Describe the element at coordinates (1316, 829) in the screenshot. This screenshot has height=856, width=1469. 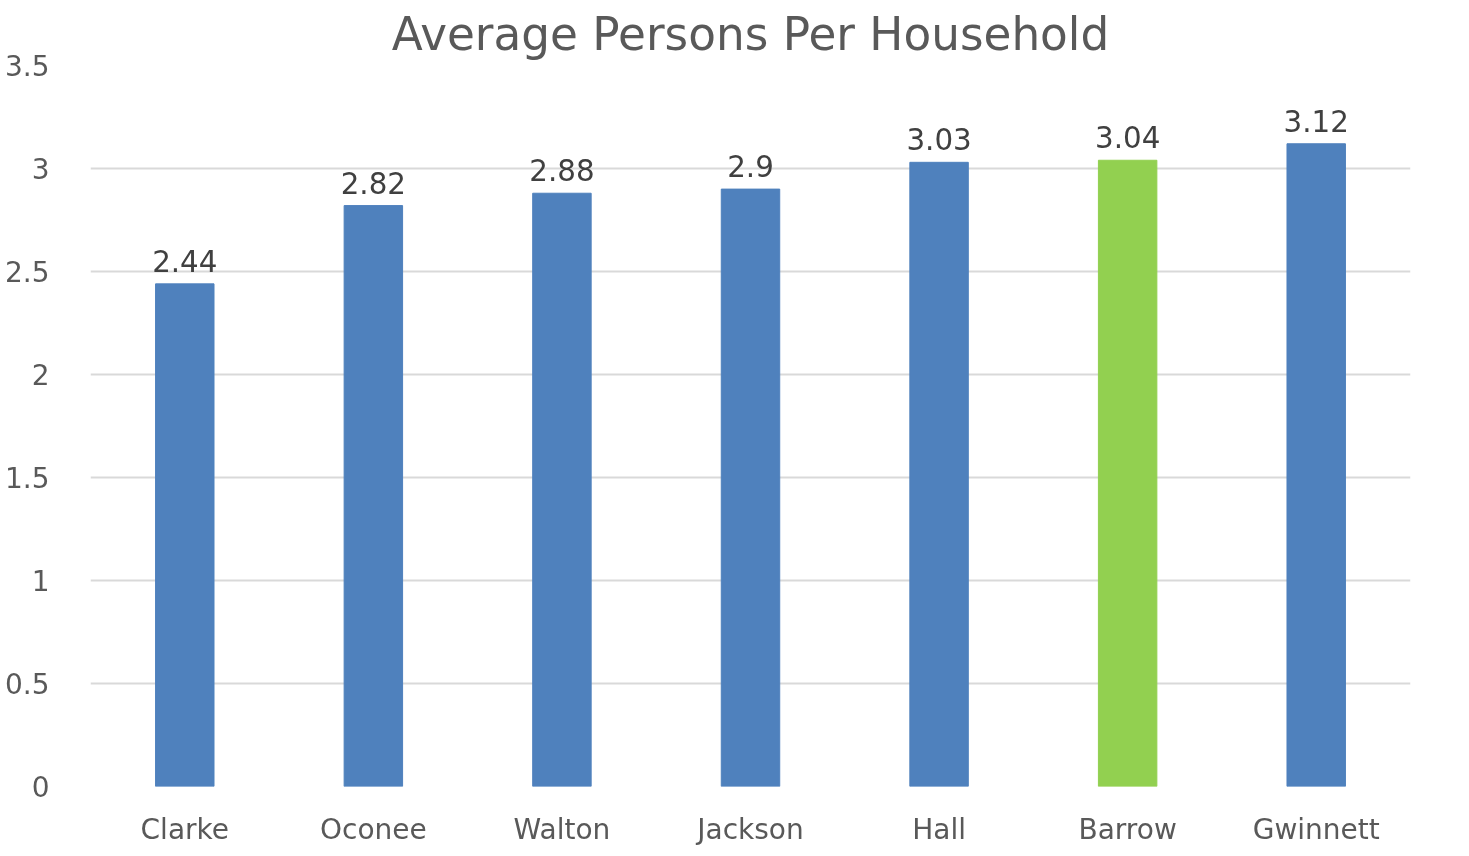
I see `x-tick-label: Gwinnett` at that location.